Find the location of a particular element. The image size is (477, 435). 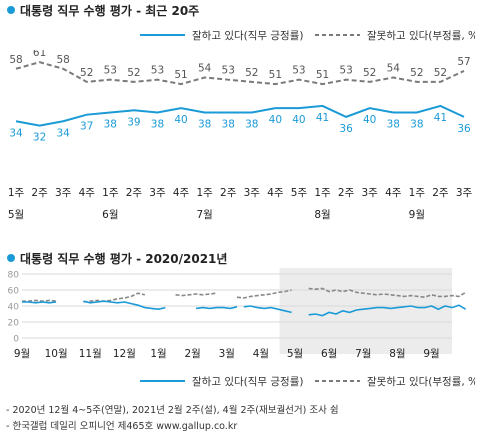

legend-approve-label: 잘하고 있다(직무 긍정률) is located at coordinates (247, 35).